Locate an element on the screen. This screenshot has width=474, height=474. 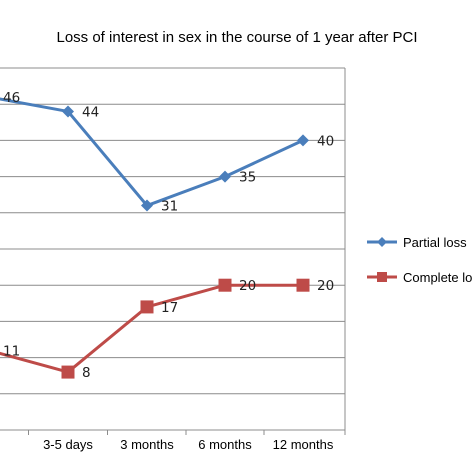
x-tick-label: 6 months is located at coordinates (225, 444).